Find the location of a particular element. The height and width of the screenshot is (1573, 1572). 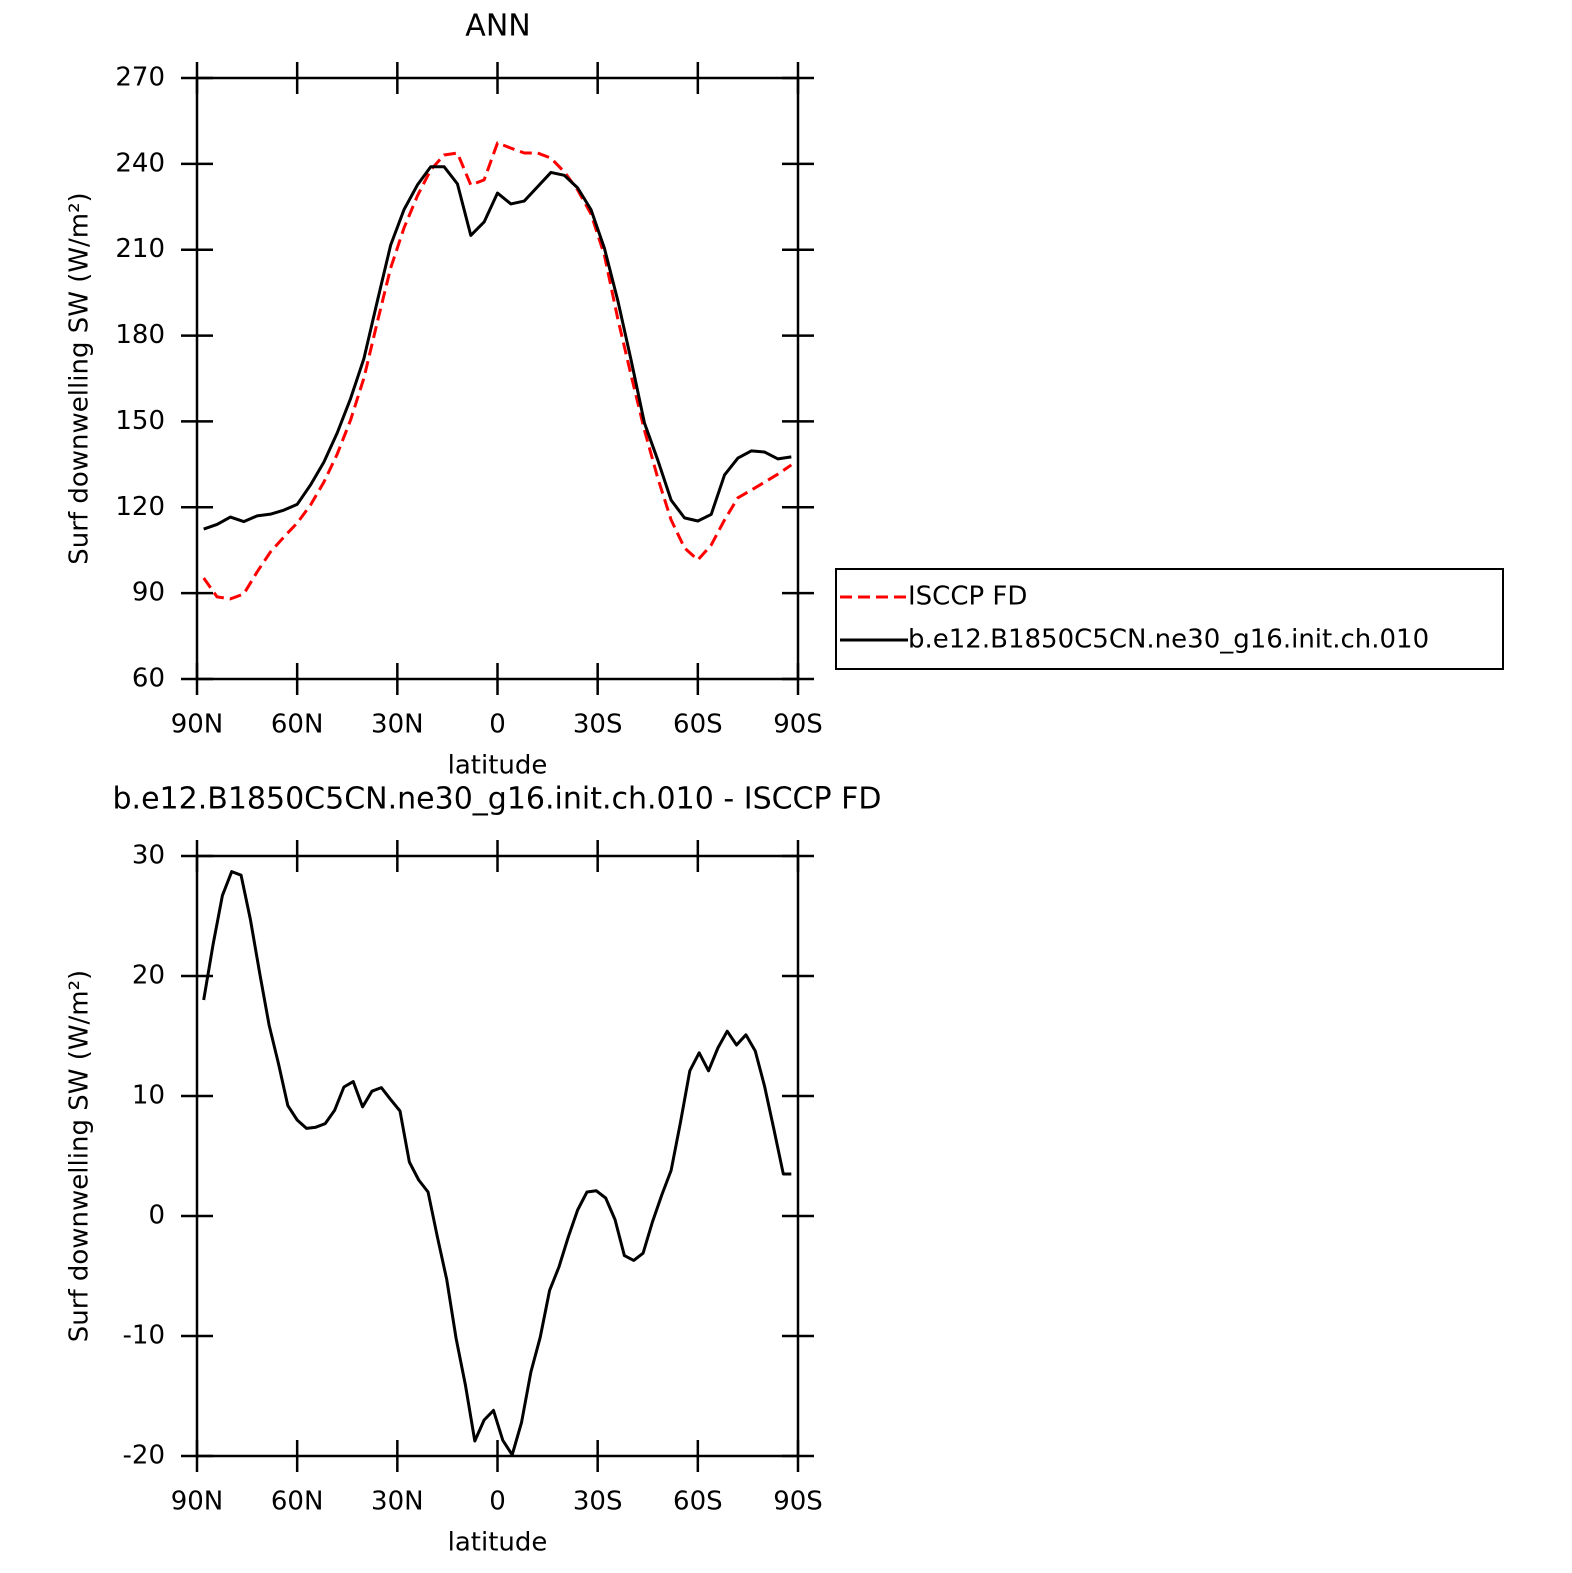

y-tick-label: 20 is located at coordinates (148, 976).